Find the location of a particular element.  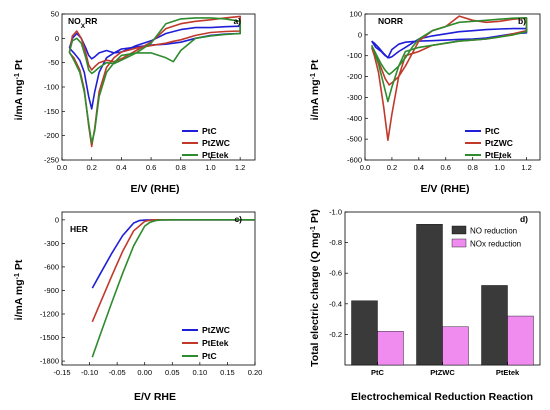

x-tick-label: PtC is located at coordinates (378, 372).